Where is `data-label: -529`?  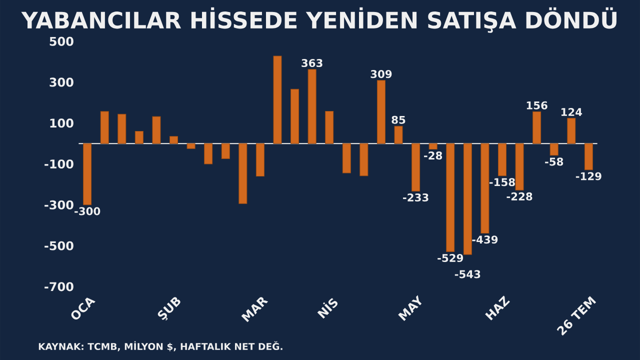 data-label: -529 is located at coordinates (451, 258).